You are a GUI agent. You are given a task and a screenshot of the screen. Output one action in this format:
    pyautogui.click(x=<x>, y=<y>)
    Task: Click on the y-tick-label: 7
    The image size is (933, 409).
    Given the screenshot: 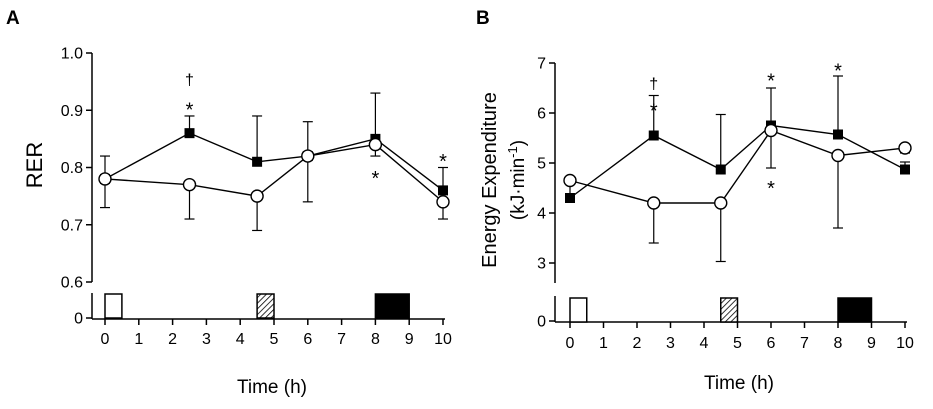 What is the action you would take?
    pyautogui.click(x=541, y=64)
    